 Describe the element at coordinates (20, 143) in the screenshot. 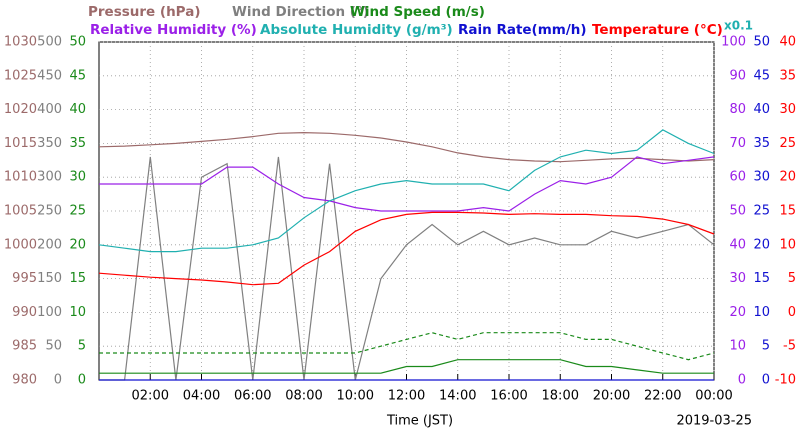

I see `y-tick-label: 1015` at that location.